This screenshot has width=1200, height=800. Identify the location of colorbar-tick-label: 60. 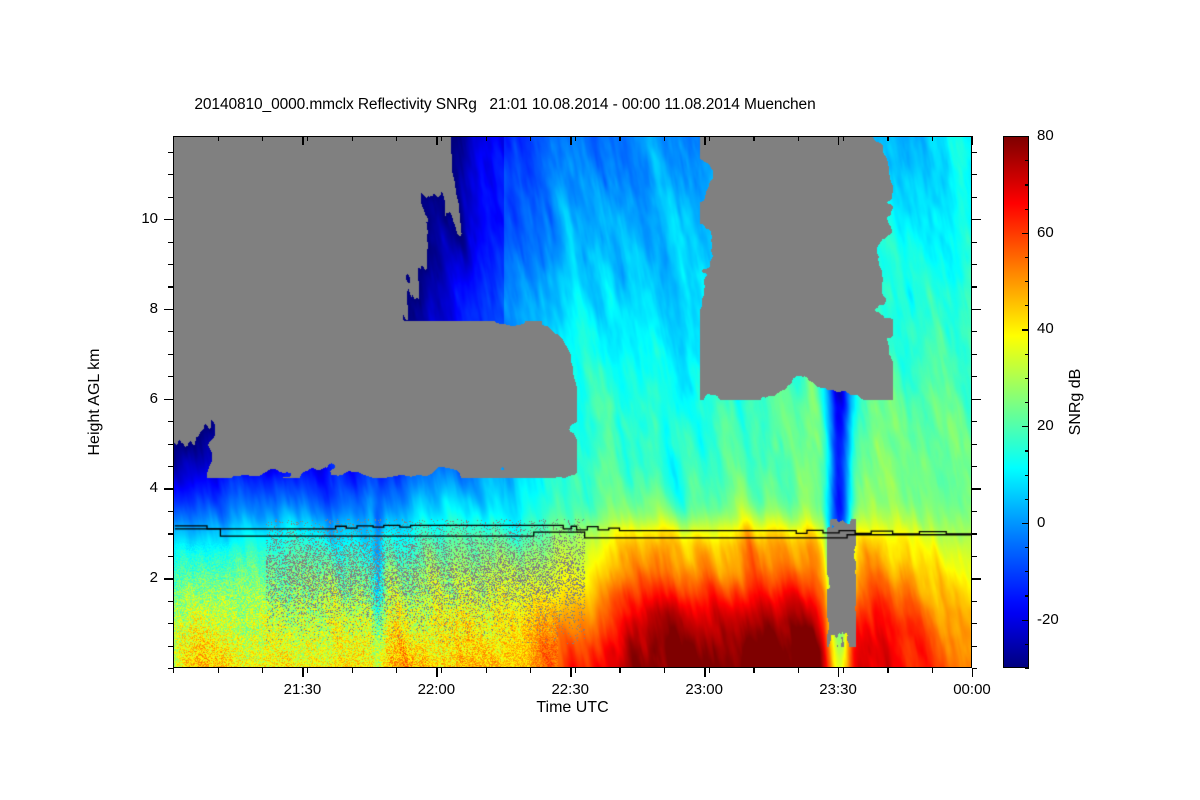
(1045, 232).